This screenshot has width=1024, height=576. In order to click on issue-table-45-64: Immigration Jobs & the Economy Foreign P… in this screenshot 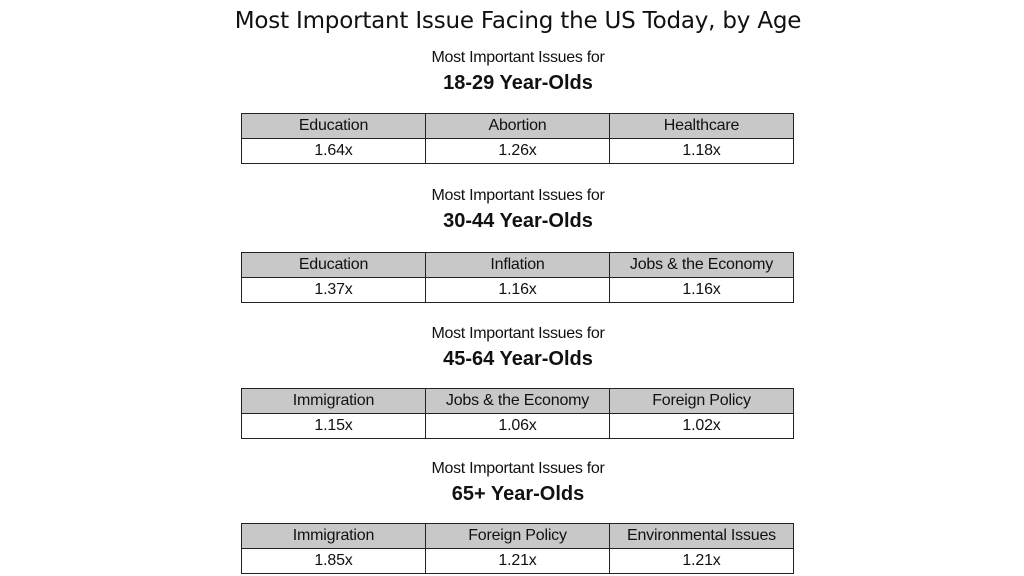, I will do `click(517, 413)`.